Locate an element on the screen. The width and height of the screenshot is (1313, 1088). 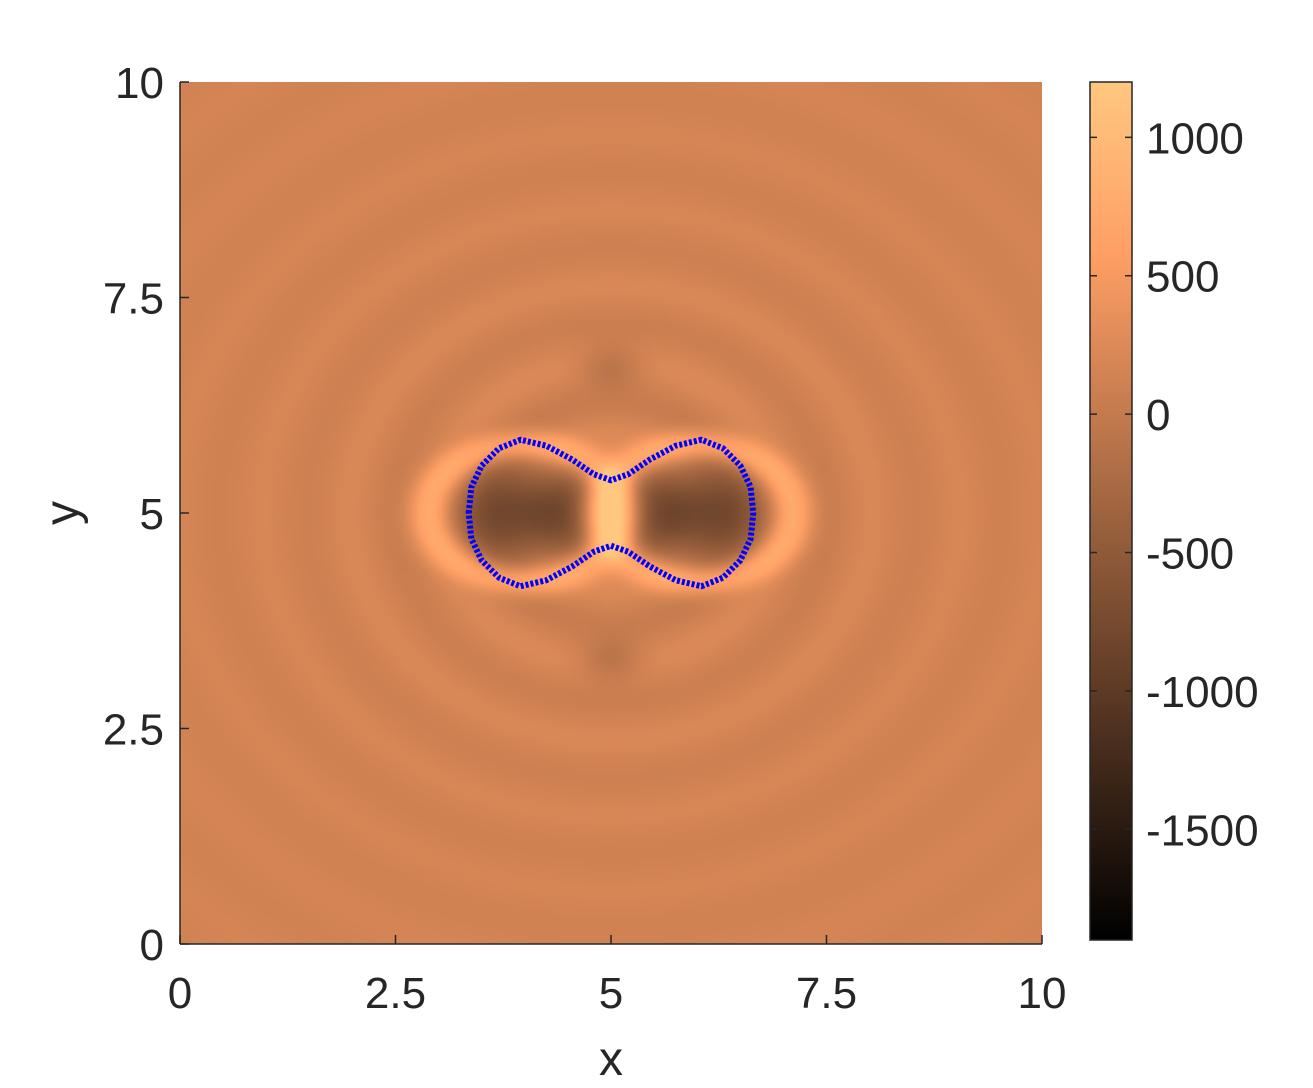
y-tick-label: 5 is located at coordinates (152, 514).